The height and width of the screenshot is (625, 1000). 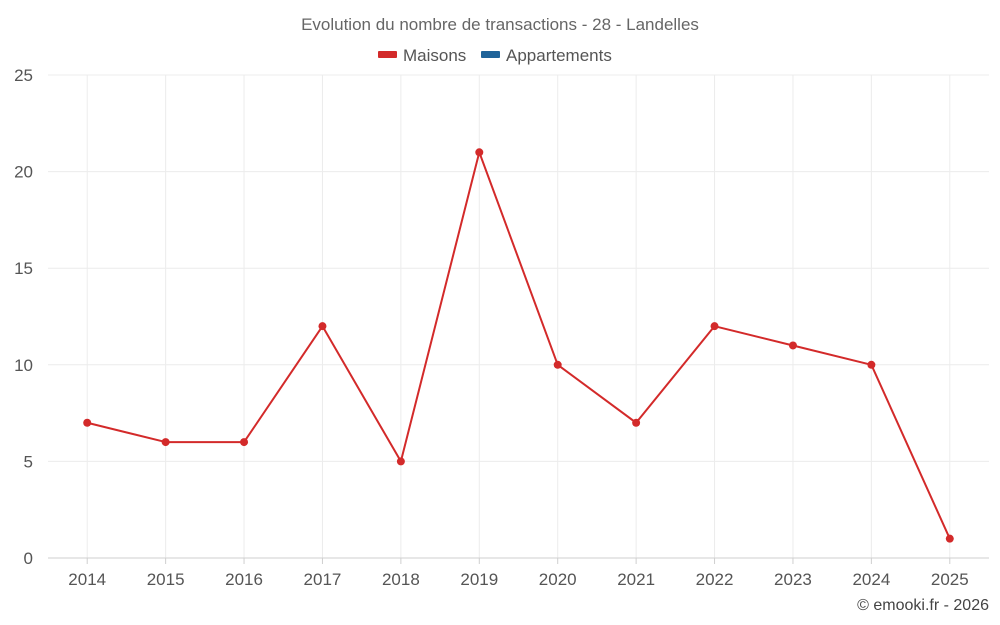 I want to click on x-tick-label: 2014, so click(x=87, y=579).